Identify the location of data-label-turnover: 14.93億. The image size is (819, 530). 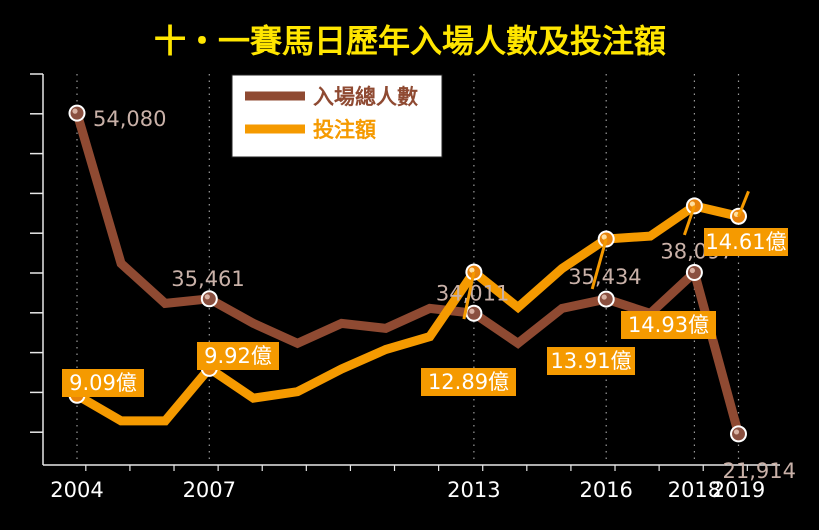
(668, 325).